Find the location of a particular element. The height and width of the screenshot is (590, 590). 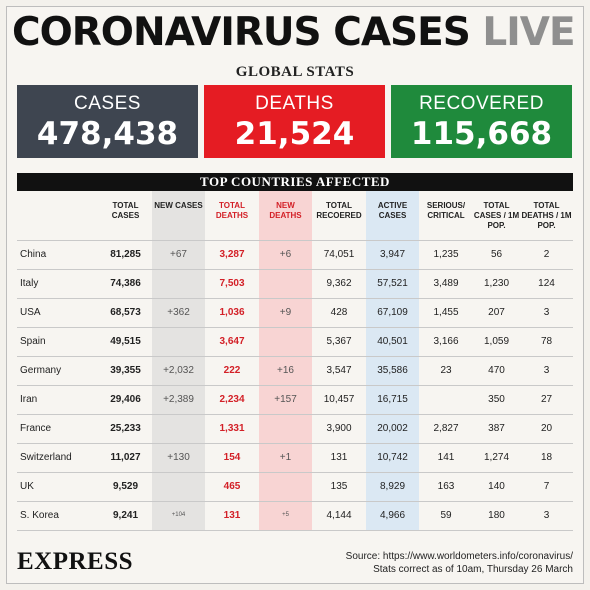

country-name: France is located at coordinates (36, 428).